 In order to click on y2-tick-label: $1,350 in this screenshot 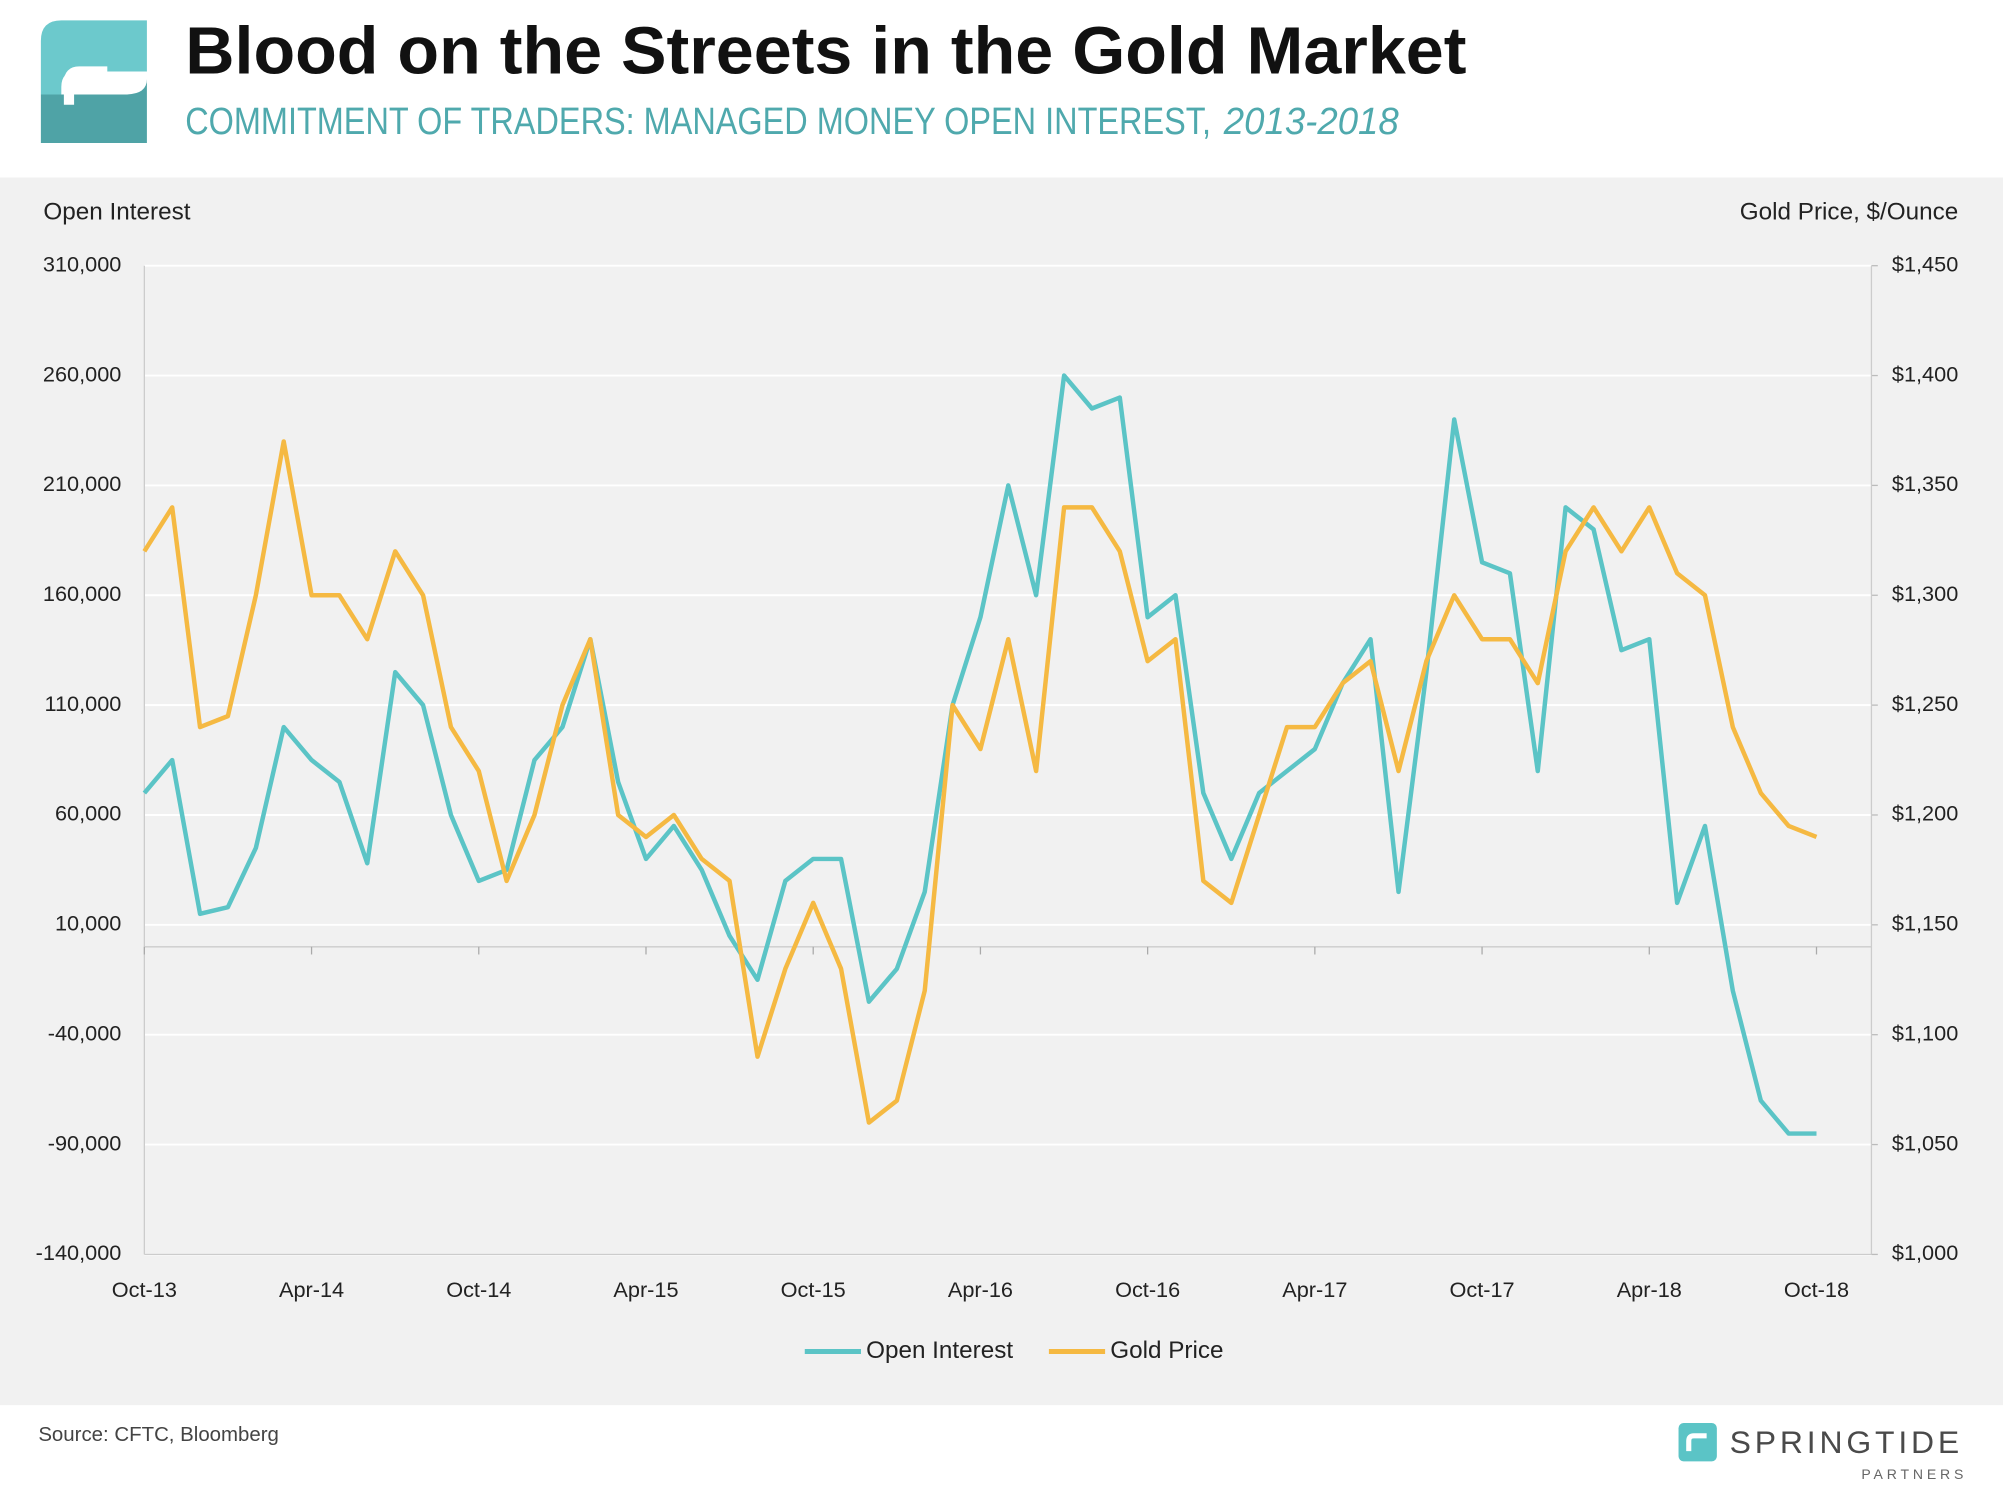, I will do `click(1925, 483)`.